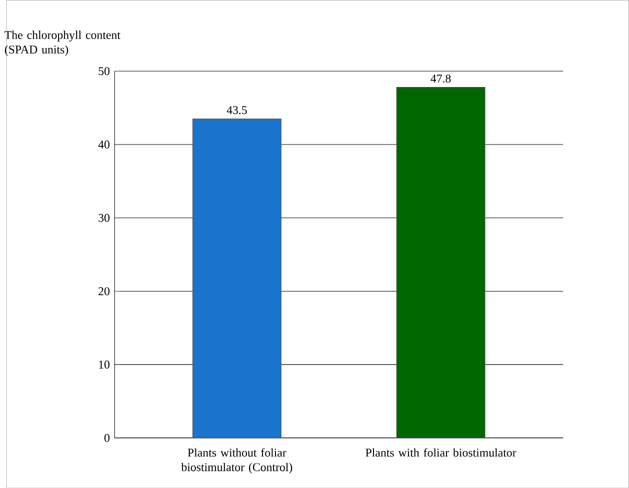  Describe the element at coordinates (104, 291) in the screenshot. I see `y-tick-label: 20` at that location.